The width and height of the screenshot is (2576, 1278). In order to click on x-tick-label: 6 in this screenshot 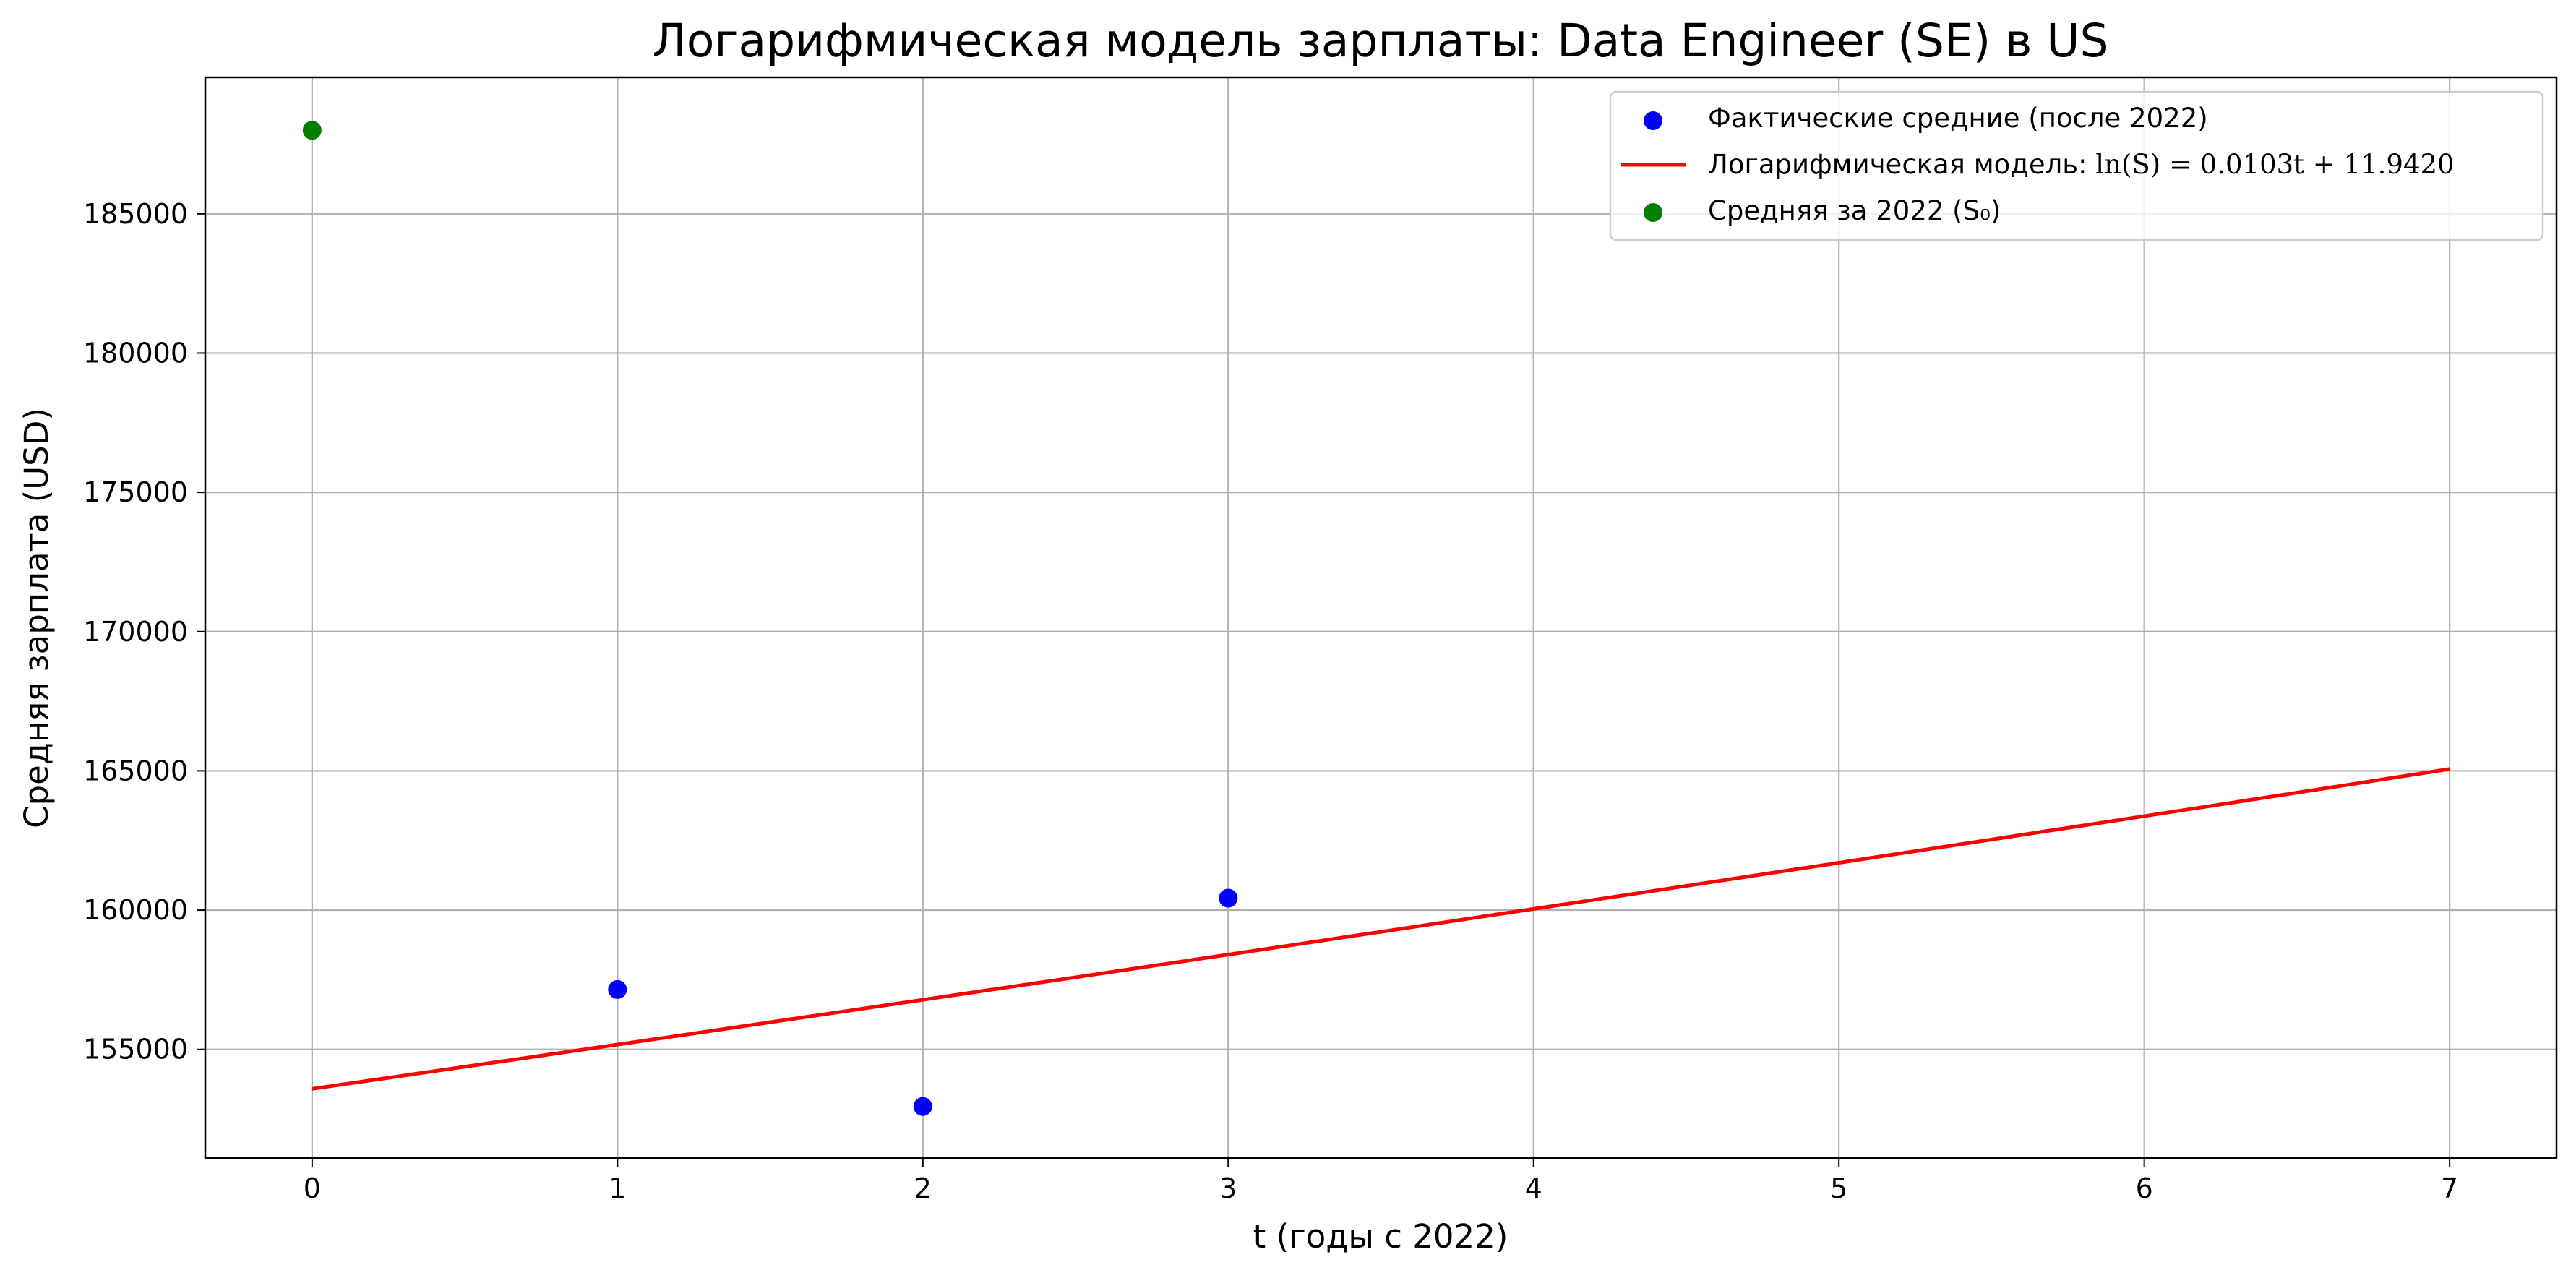, I will do `click(2145, 1188)`.